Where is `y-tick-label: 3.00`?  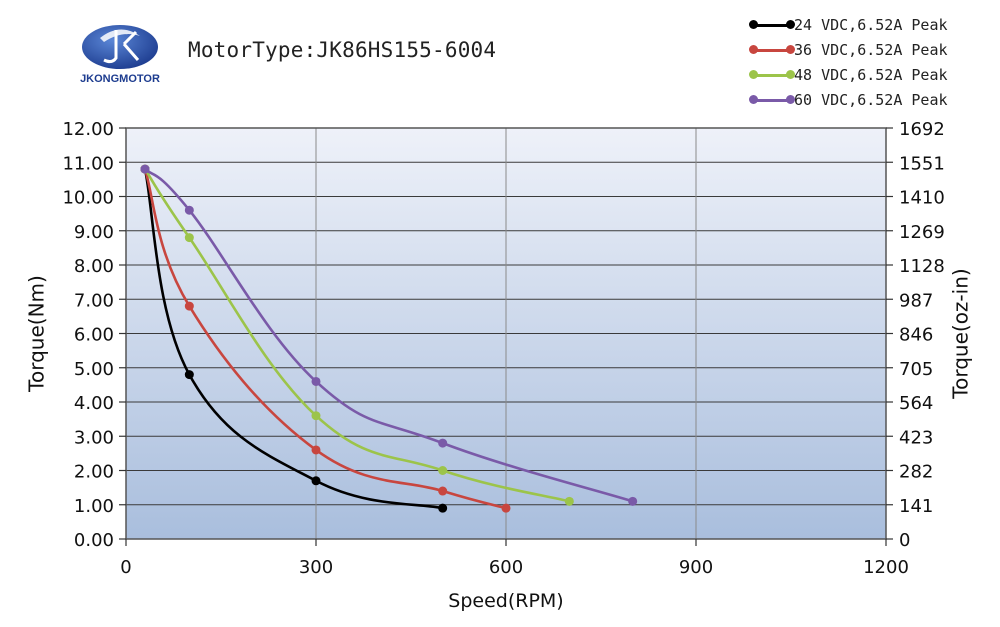
y-tick-label: 3.00 is located at coordinates (94, 437).